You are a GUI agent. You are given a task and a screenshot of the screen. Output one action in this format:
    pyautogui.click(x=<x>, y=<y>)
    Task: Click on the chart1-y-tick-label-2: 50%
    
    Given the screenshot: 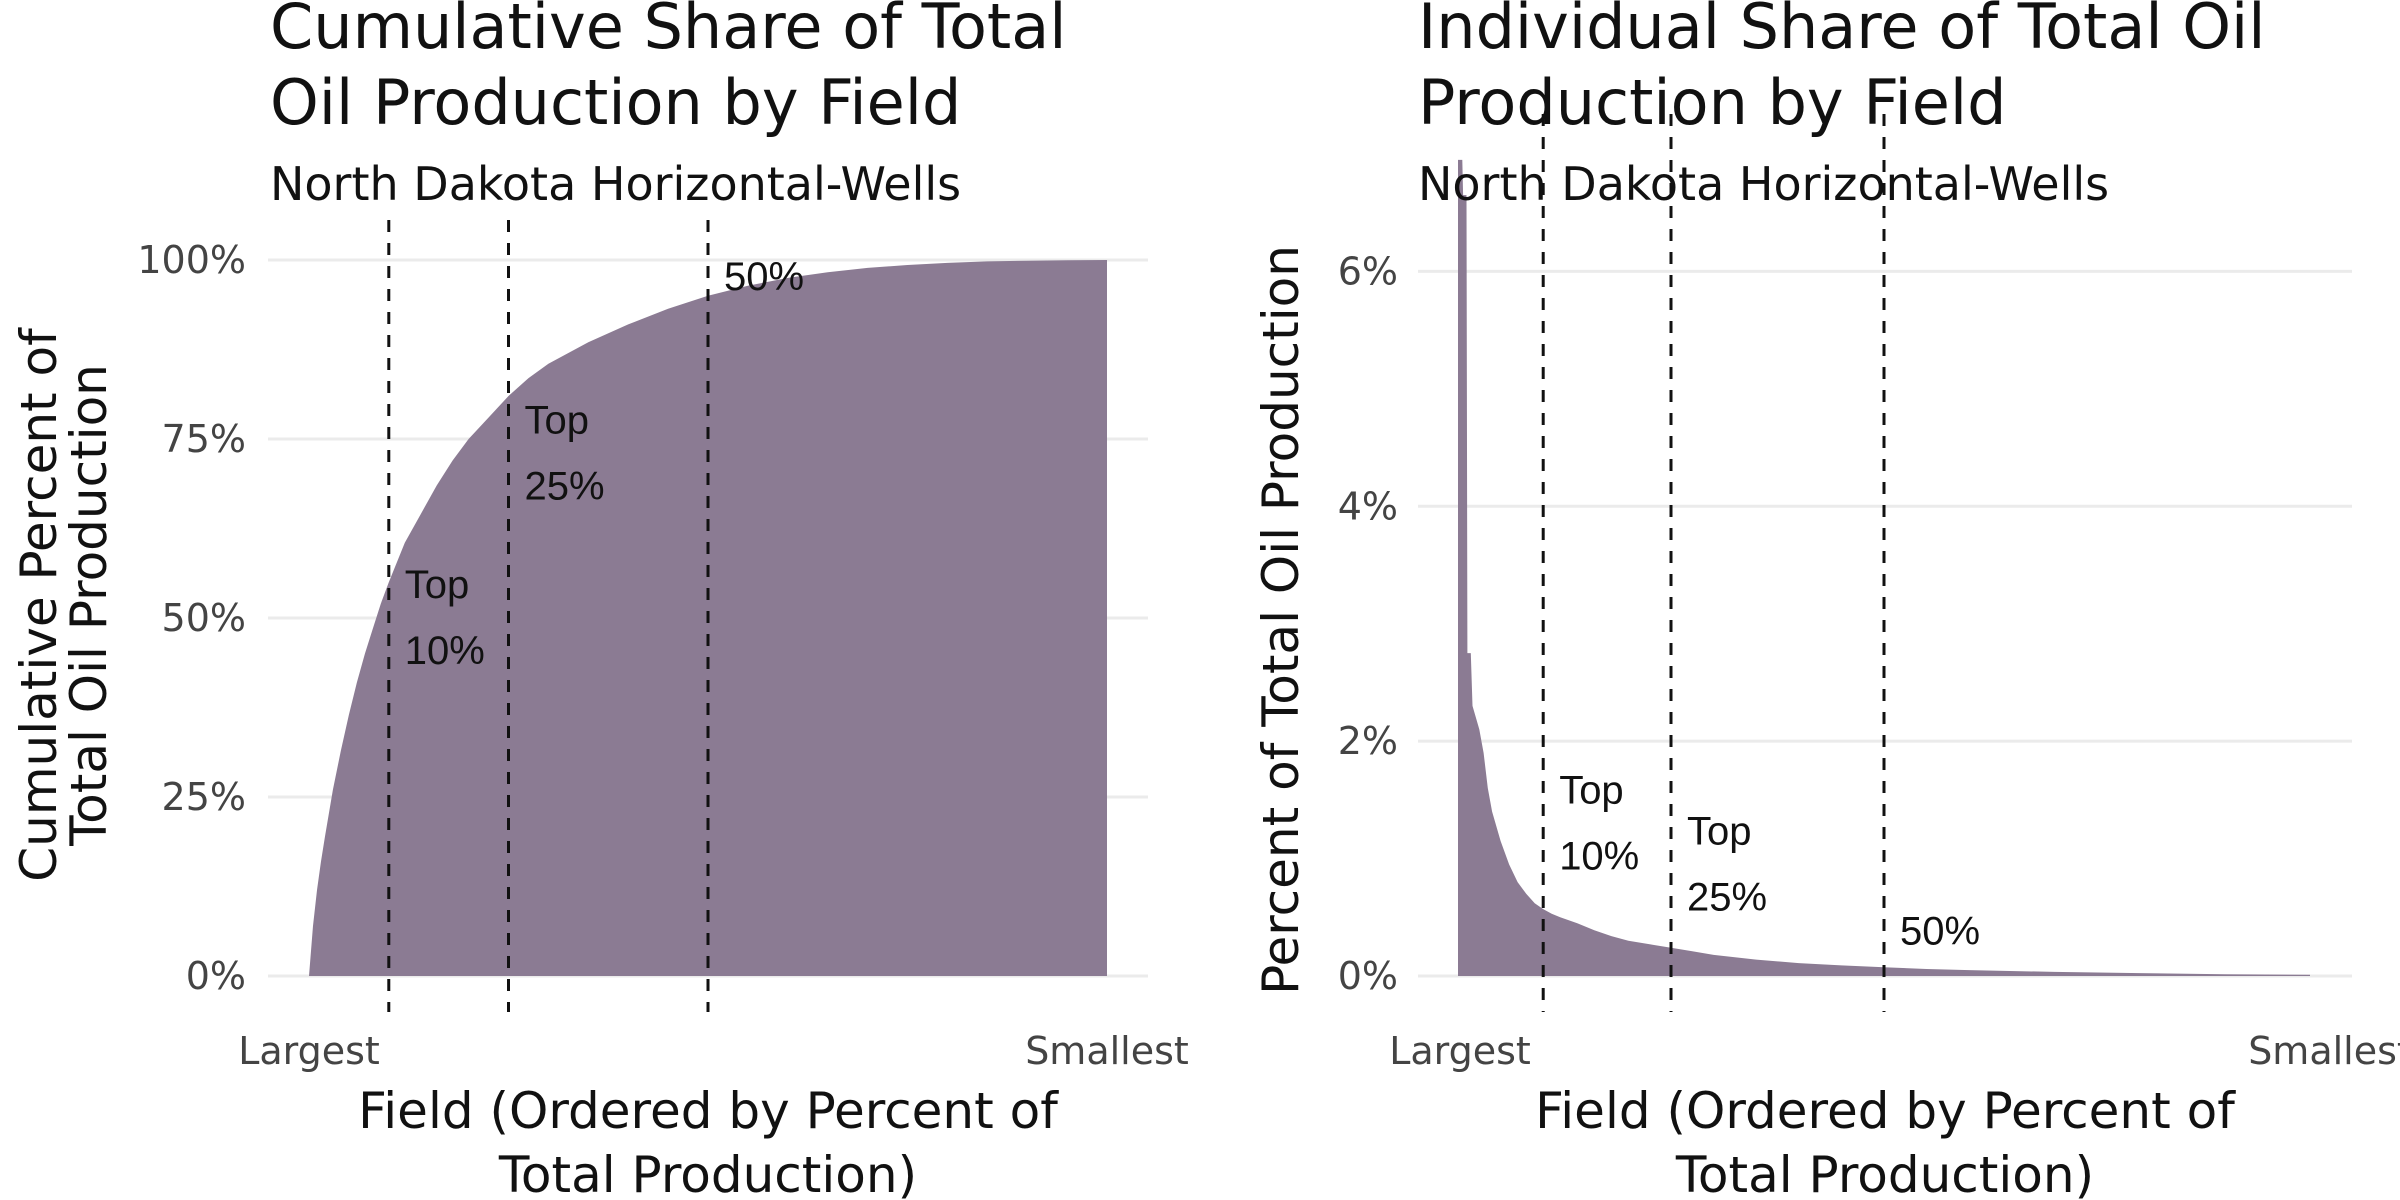 What is the action you would take?
    pyautogui.click(x=204, y=618)
    